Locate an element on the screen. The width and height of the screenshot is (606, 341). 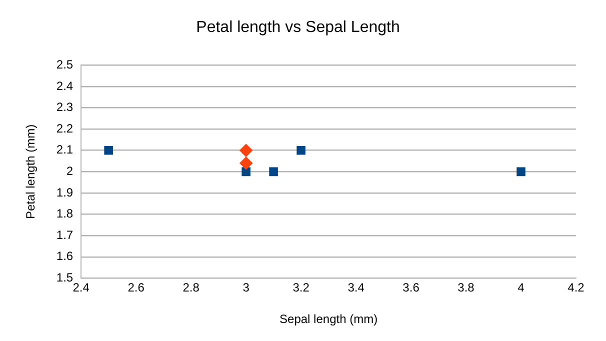
y-tick-label: 2.3 is located at coordinates (65, 107).